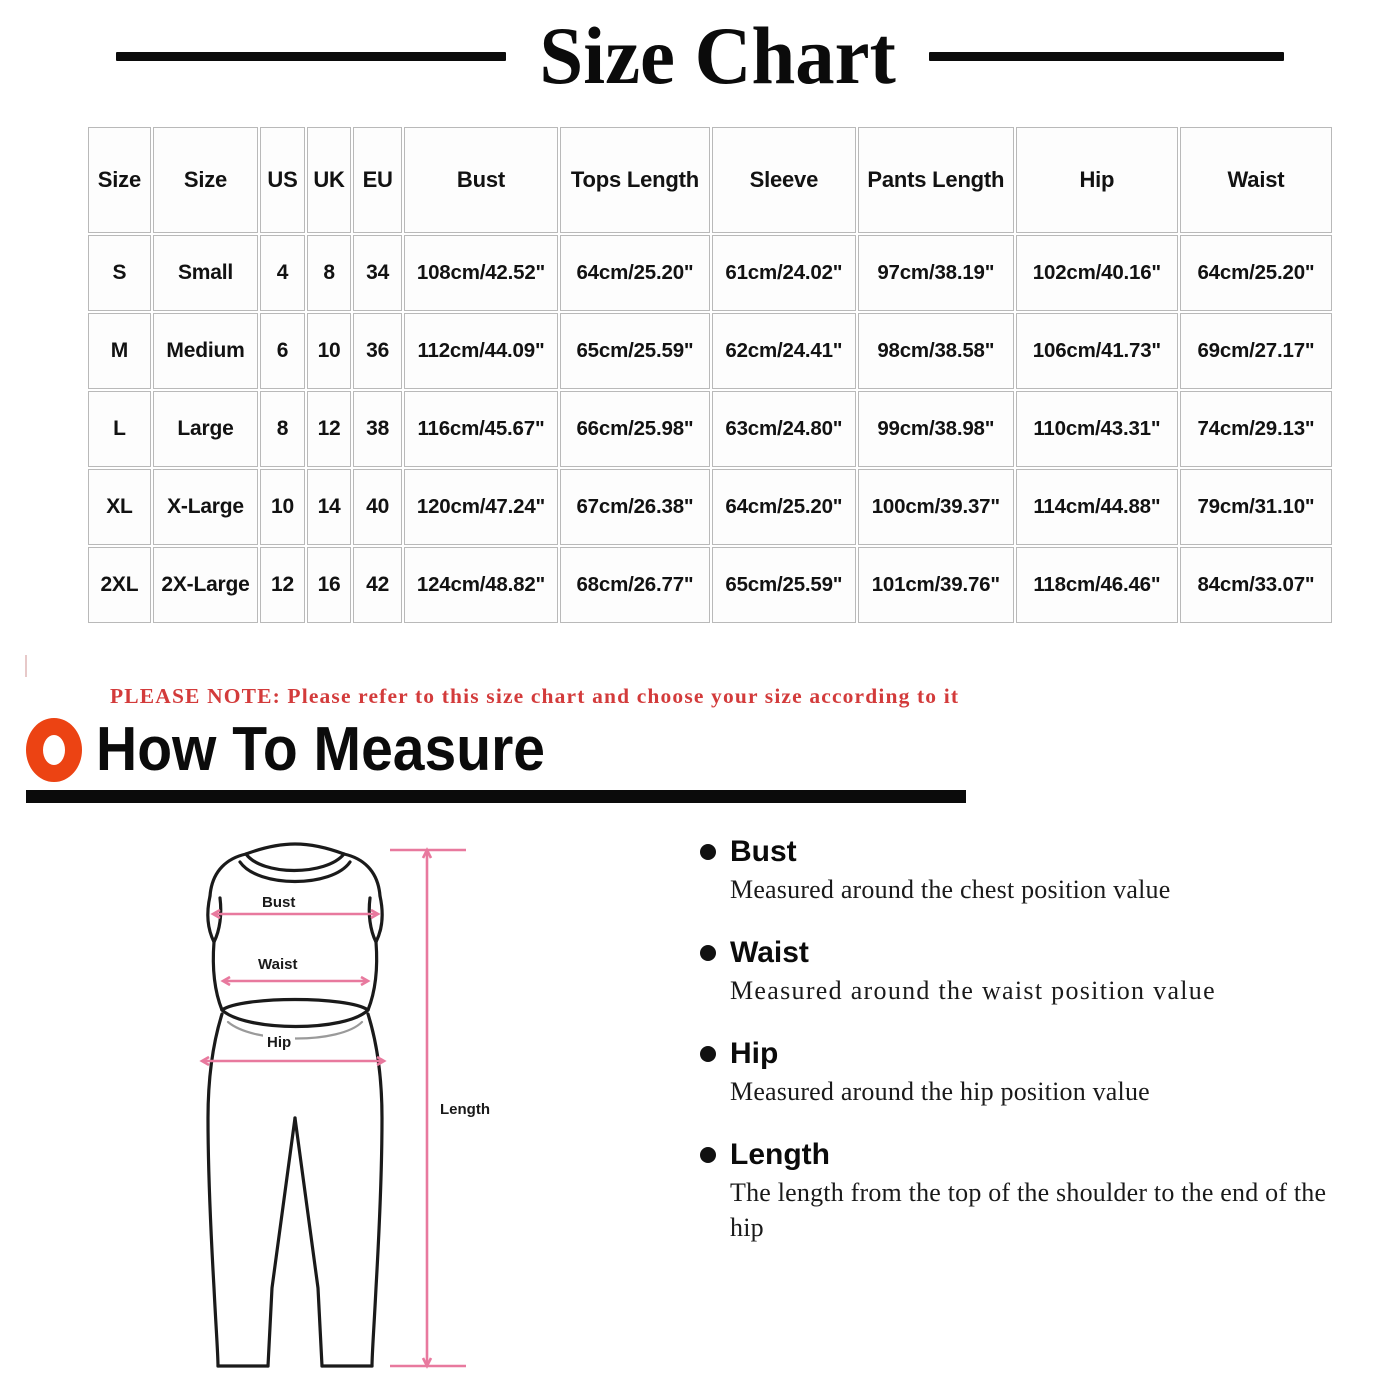 This screenshot has height=1400, width=1400. I want to click on table-cell: 2X-Large, so click(205, 585).